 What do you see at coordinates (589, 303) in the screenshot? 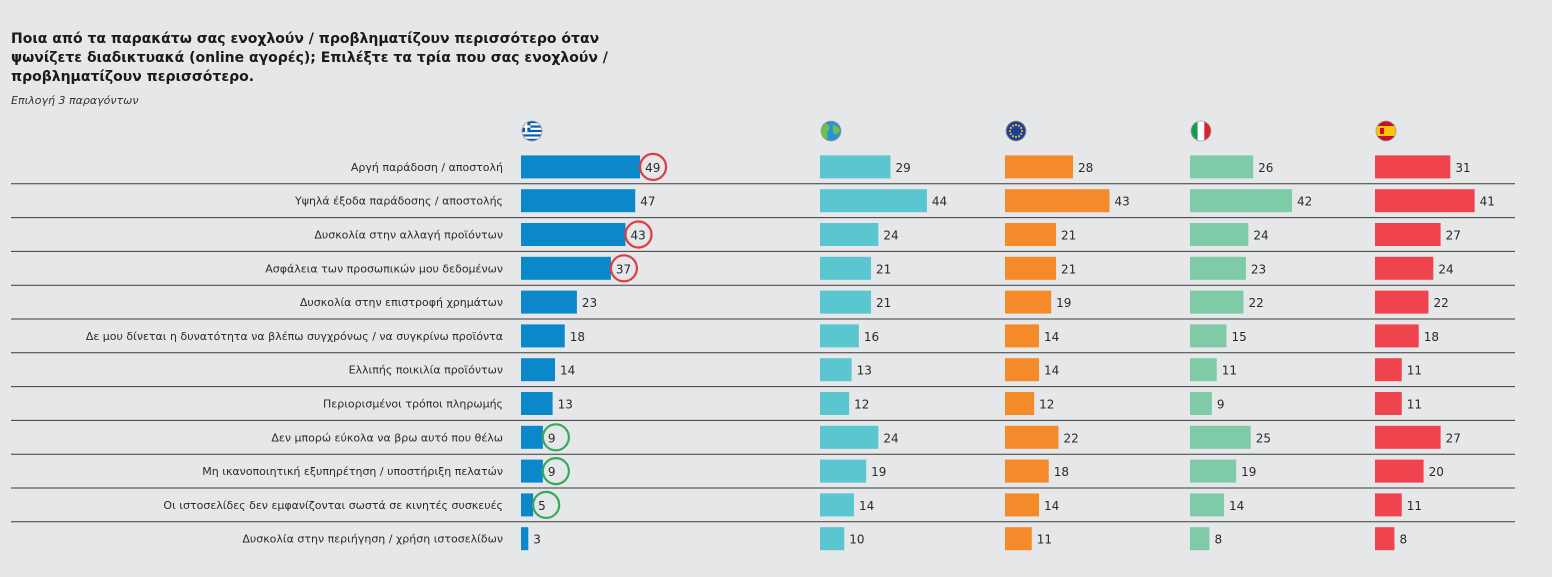
I see `value-label: 23` at bounding box center [589, 303].